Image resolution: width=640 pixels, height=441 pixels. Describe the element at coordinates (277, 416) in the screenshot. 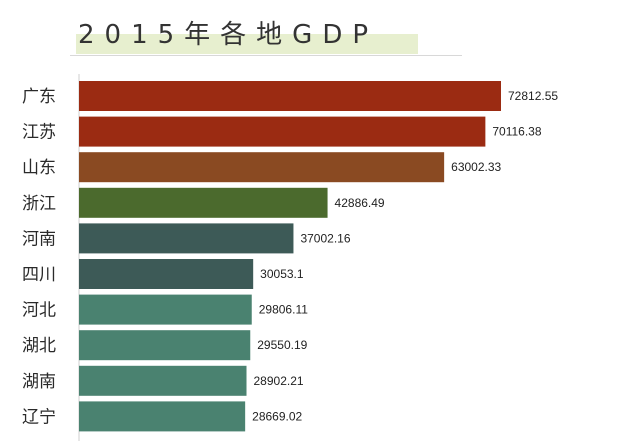

I see `value-label: 28669.02` at that location.